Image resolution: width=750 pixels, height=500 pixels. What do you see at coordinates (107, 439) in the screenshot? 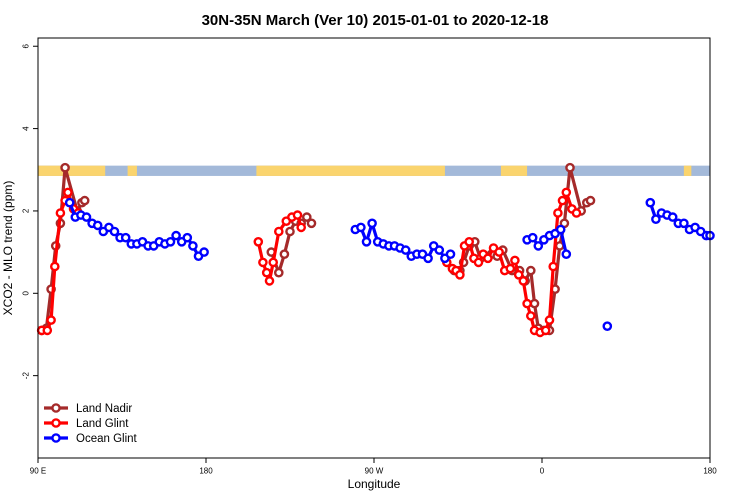
I see `legend-label: Ocean Glint` at bounding box center [107, 439].